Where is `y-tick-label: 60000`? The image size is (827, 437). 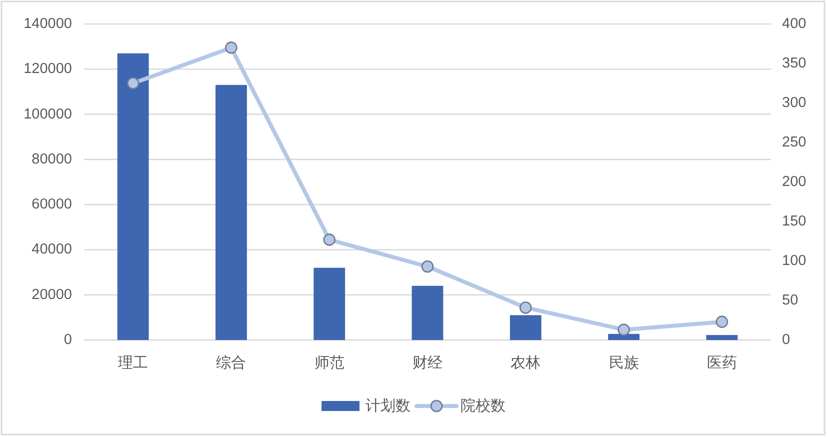 y-tick-label: 60000 is located at coordinates (52, 204).